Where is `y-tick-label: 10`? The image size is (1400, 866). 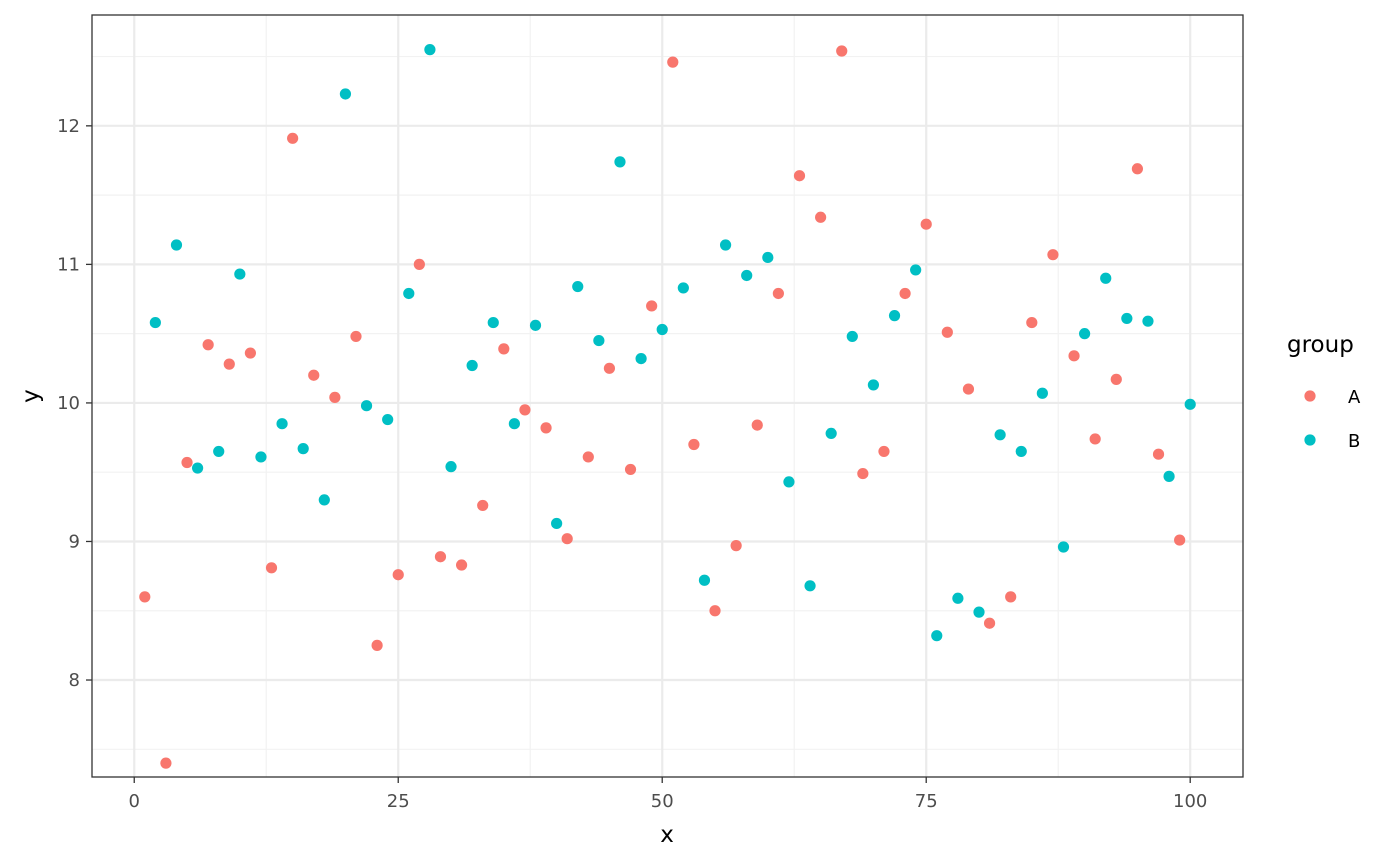
y-tick-label: 10 is located at coordinates (68, 403).